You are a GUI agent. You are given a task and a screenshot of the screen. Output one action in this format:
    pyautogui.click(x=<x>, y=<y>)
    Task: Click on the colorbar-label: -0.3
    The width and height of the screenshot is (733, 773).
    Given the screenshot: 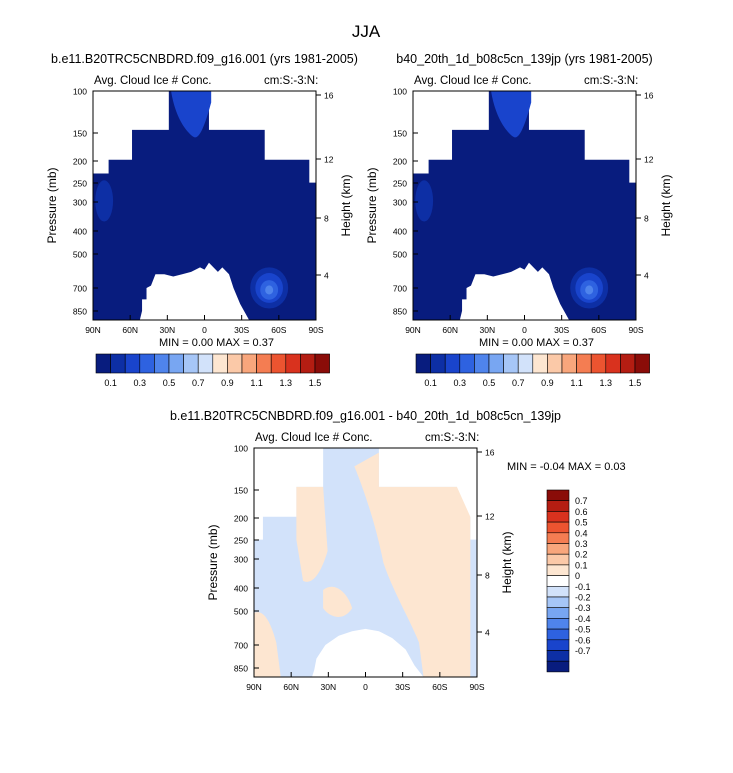 What is the action you would take?
    pyautogui.click(x=583, y=608)
    